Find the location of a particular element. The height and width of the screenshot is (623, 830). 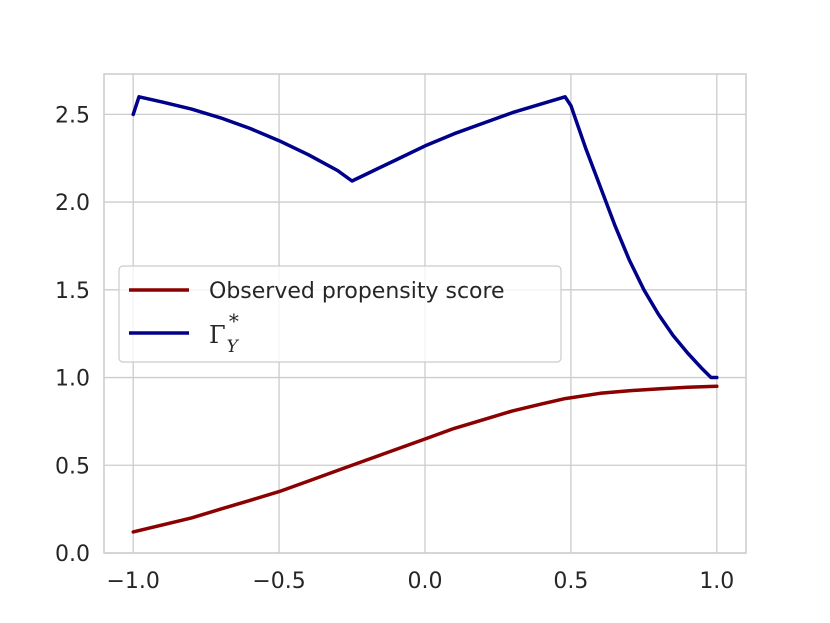

legend-gamma-subscript: Y is located at coordinates (233, 347).